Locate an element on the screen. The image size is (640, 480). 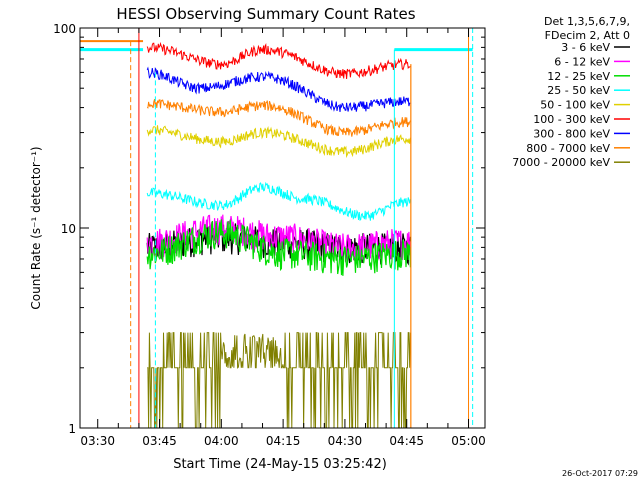
y-axis-label: Count Rate (s⁻¹ detector⁻¹) is located at coordinates (36, 227).